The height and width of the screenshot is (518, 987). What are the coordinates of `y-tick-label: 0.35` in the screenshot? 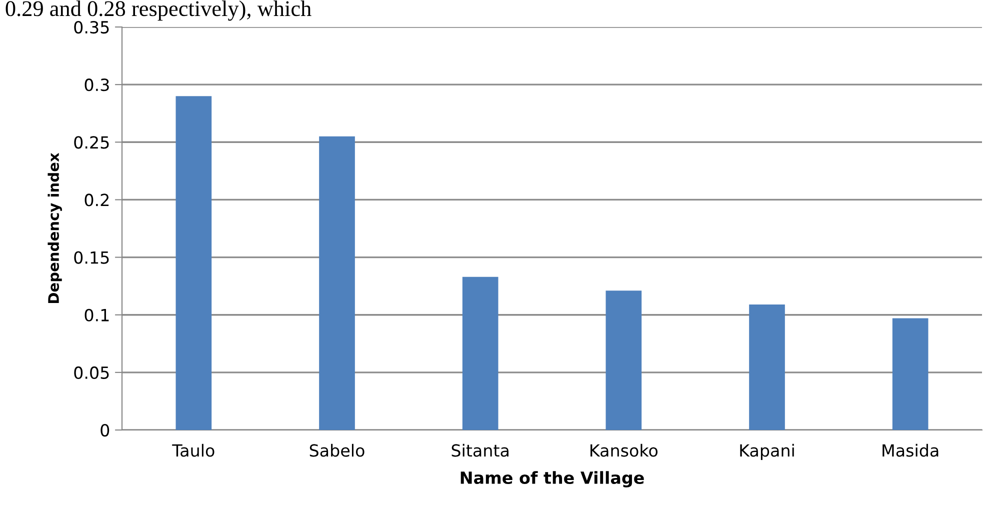 It's located at (91, 27).